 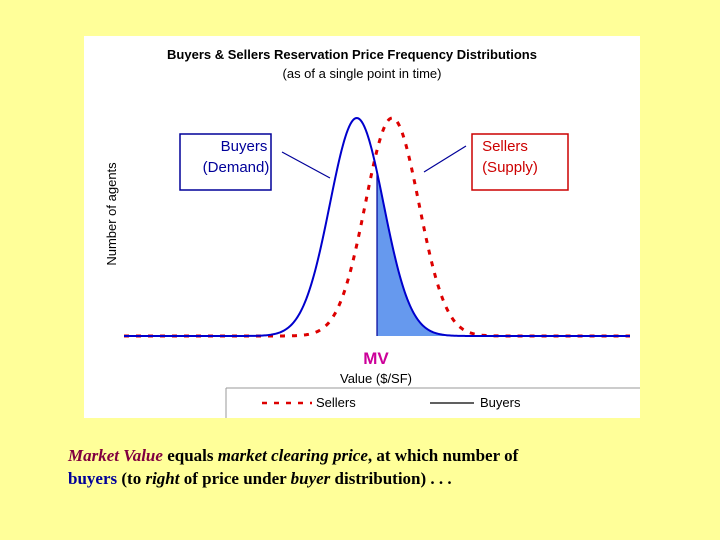 What do you see at coordinates (310, 478) in the screenshot?
I see `caption-buyer: buyer` at bounding box center [310, 478].